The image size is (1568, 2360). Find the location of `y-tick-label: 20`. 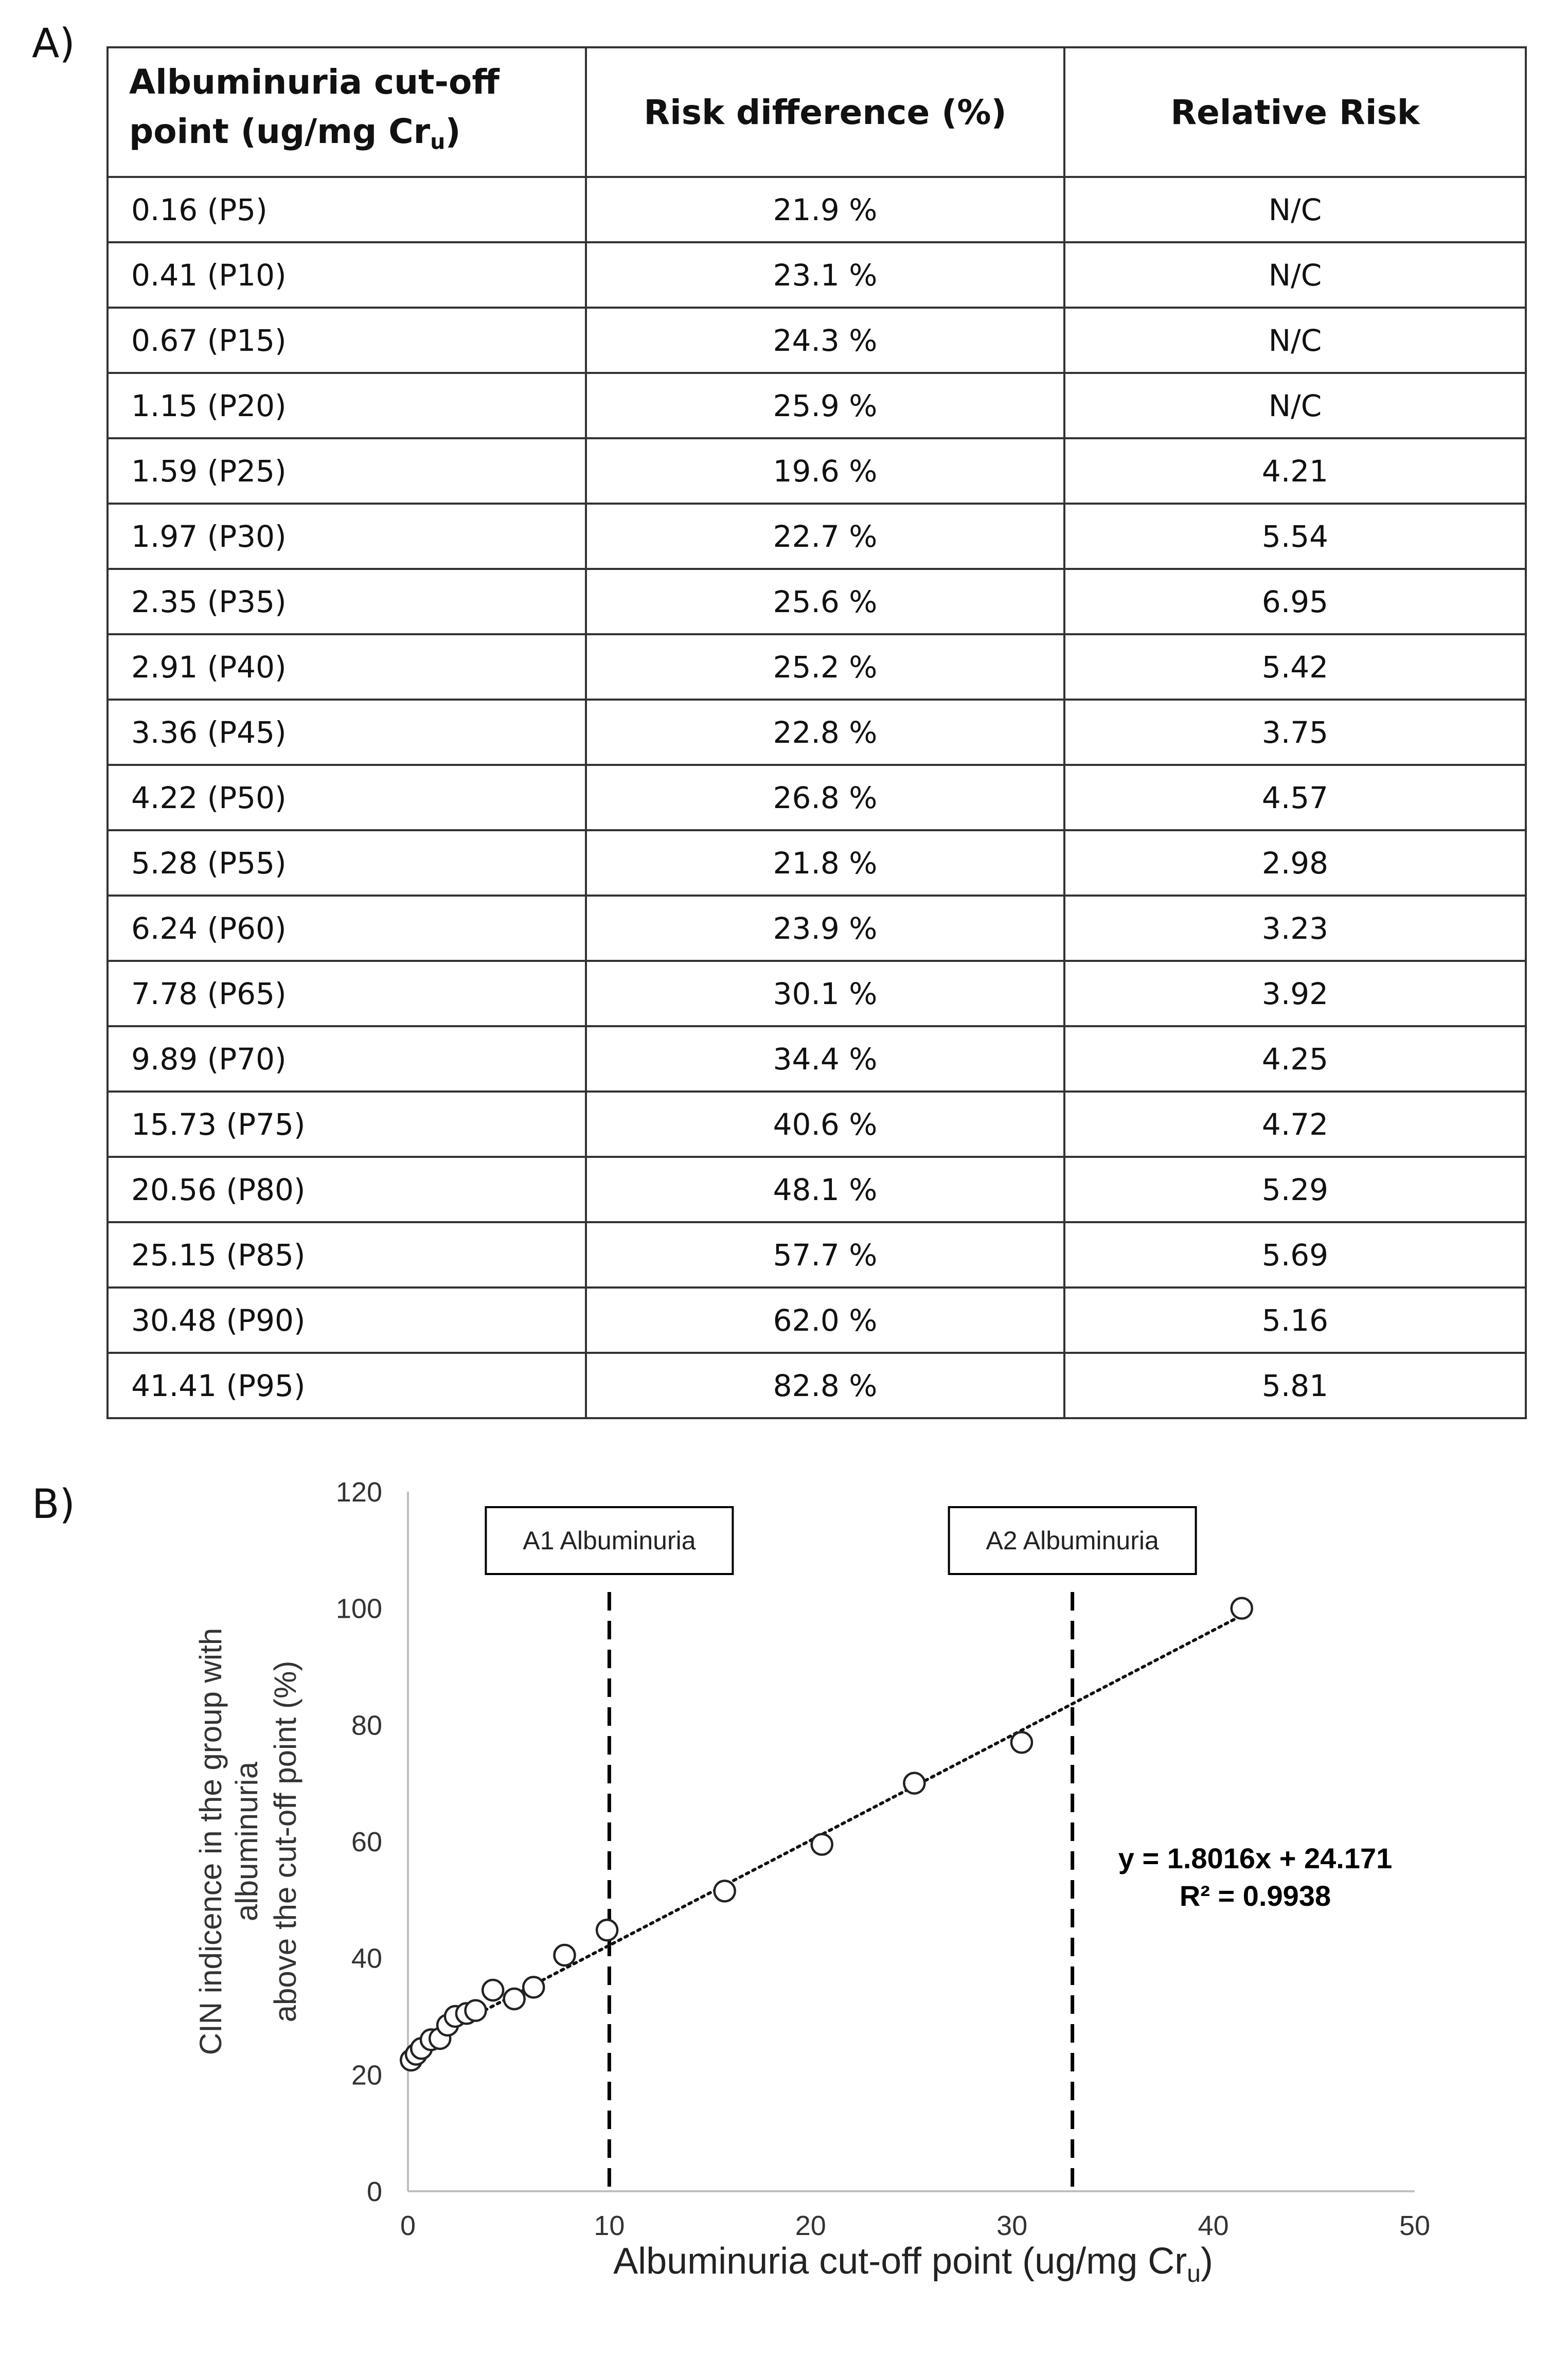

y-tick-label: 20 is located at coordinates (367, 2075).